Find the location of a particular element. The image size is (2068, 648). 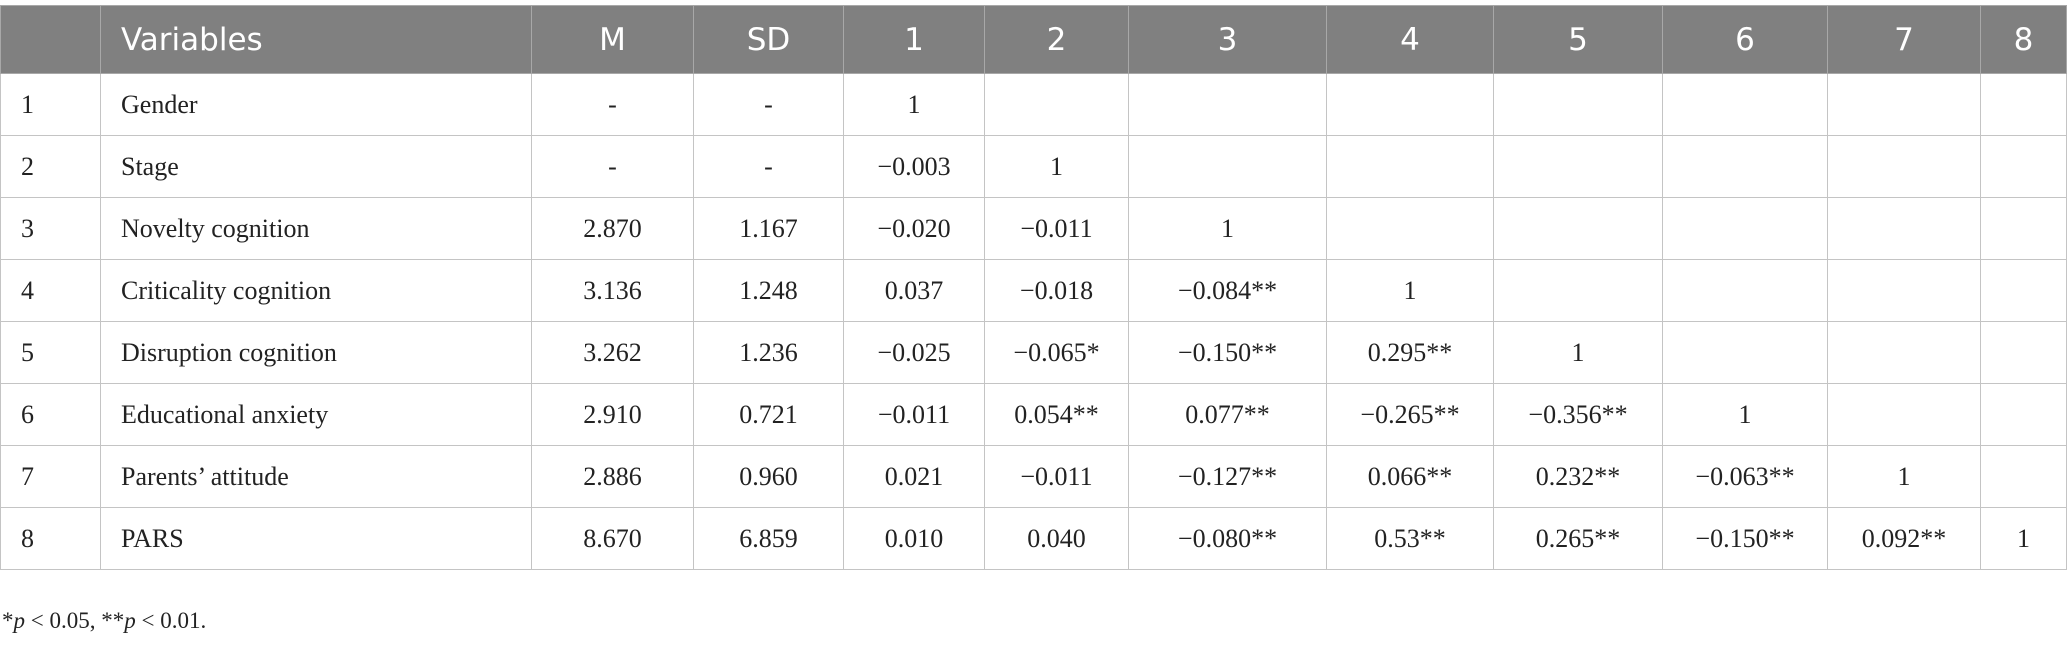

table-cell: 1.236 is located at coordinates (768, 352).